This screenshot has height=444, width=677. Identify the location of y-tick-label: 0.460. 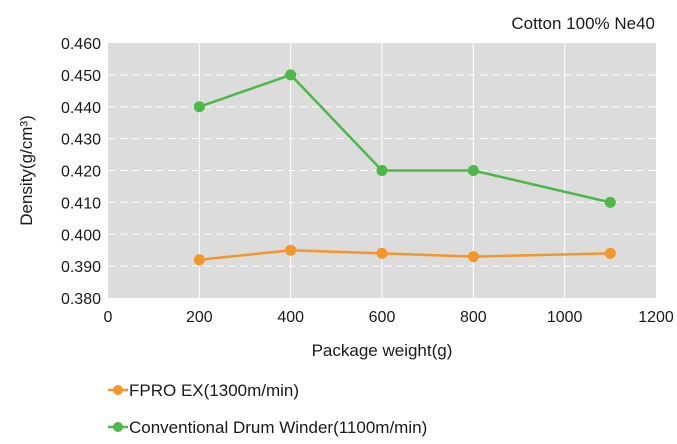
(81, 44).